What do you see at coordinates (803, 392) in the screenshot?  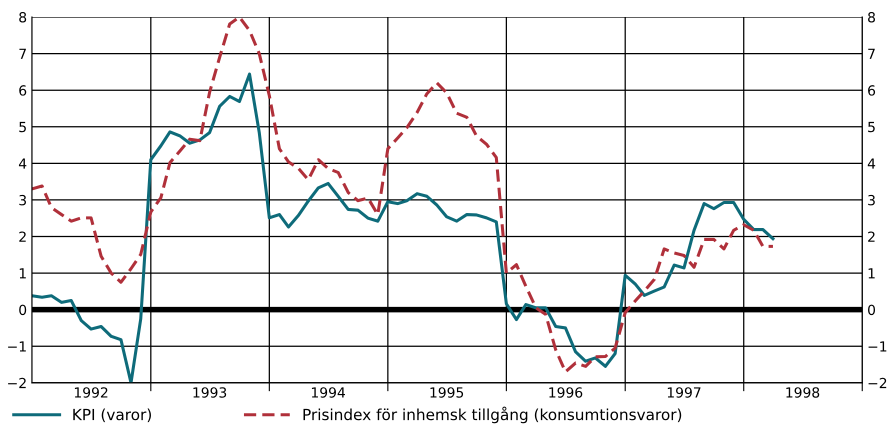 I see `x-tick-label: 1998` at bounding box center [803, 392].